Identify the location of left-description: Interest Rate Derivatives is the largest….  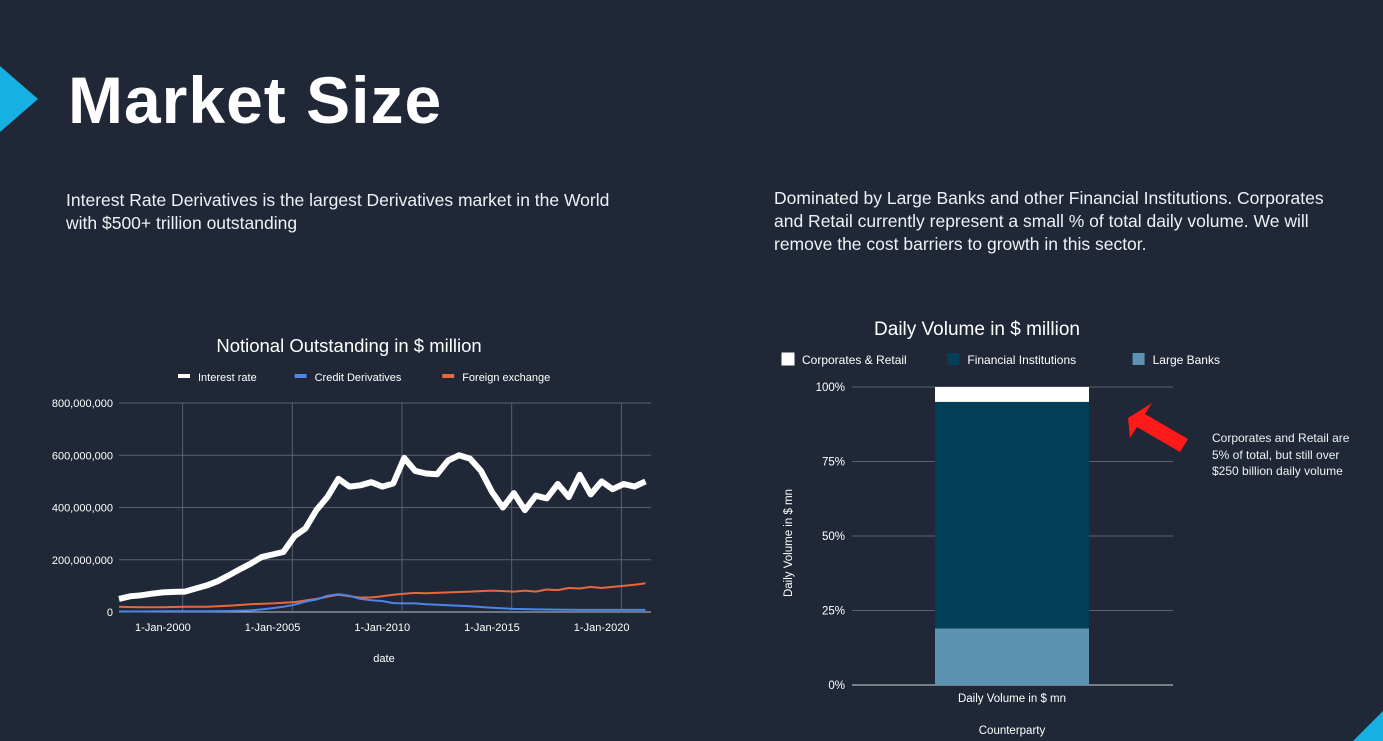
(338, 211).